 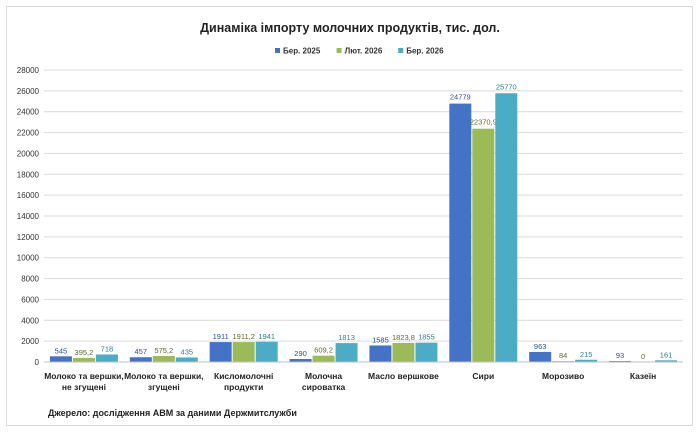 I want to click on x-category-label-4-0: Масло вершкове, so click(x=403, y=376).